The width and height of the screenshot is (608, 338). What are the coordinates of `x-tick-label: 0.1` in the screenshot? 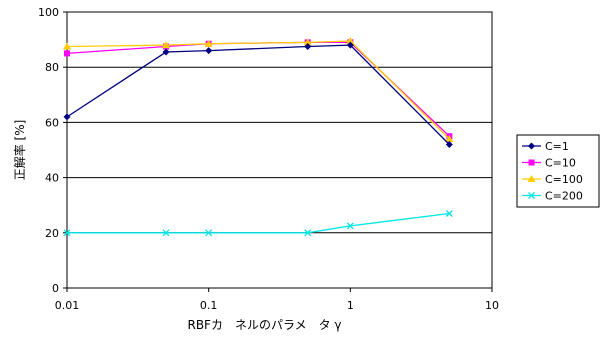 It's located at (209, 305).